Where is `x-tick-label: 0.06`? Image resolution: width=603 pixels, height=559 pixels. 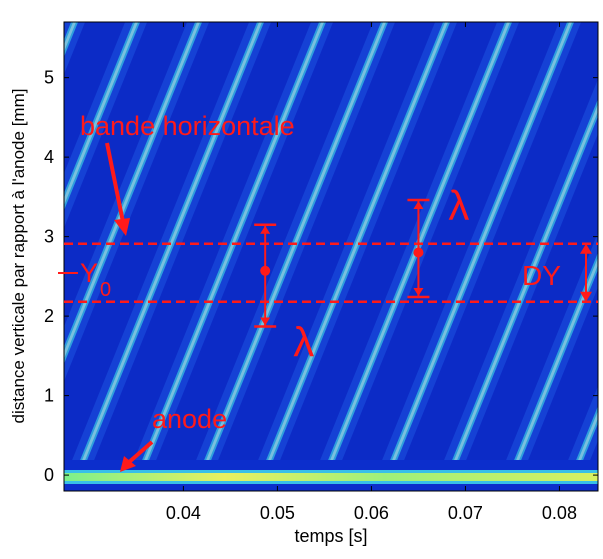 x-tick-label: 0.06 is located at coordinates (371, 513).